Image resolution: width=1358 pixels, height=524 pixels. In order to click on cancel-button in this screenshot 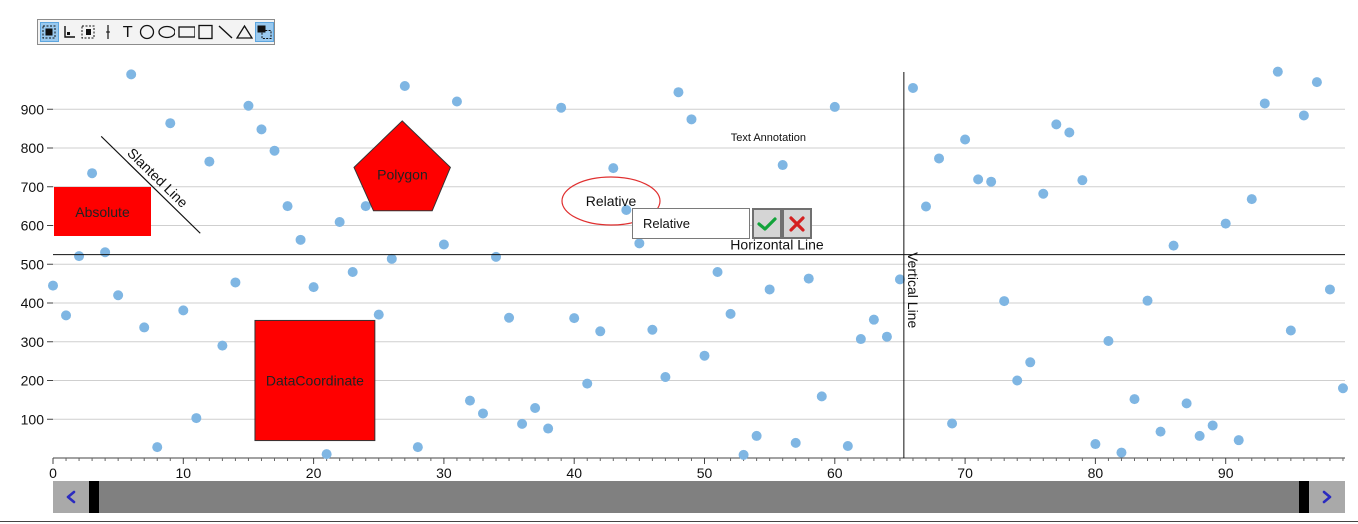, I will do `click(797, 223)`.